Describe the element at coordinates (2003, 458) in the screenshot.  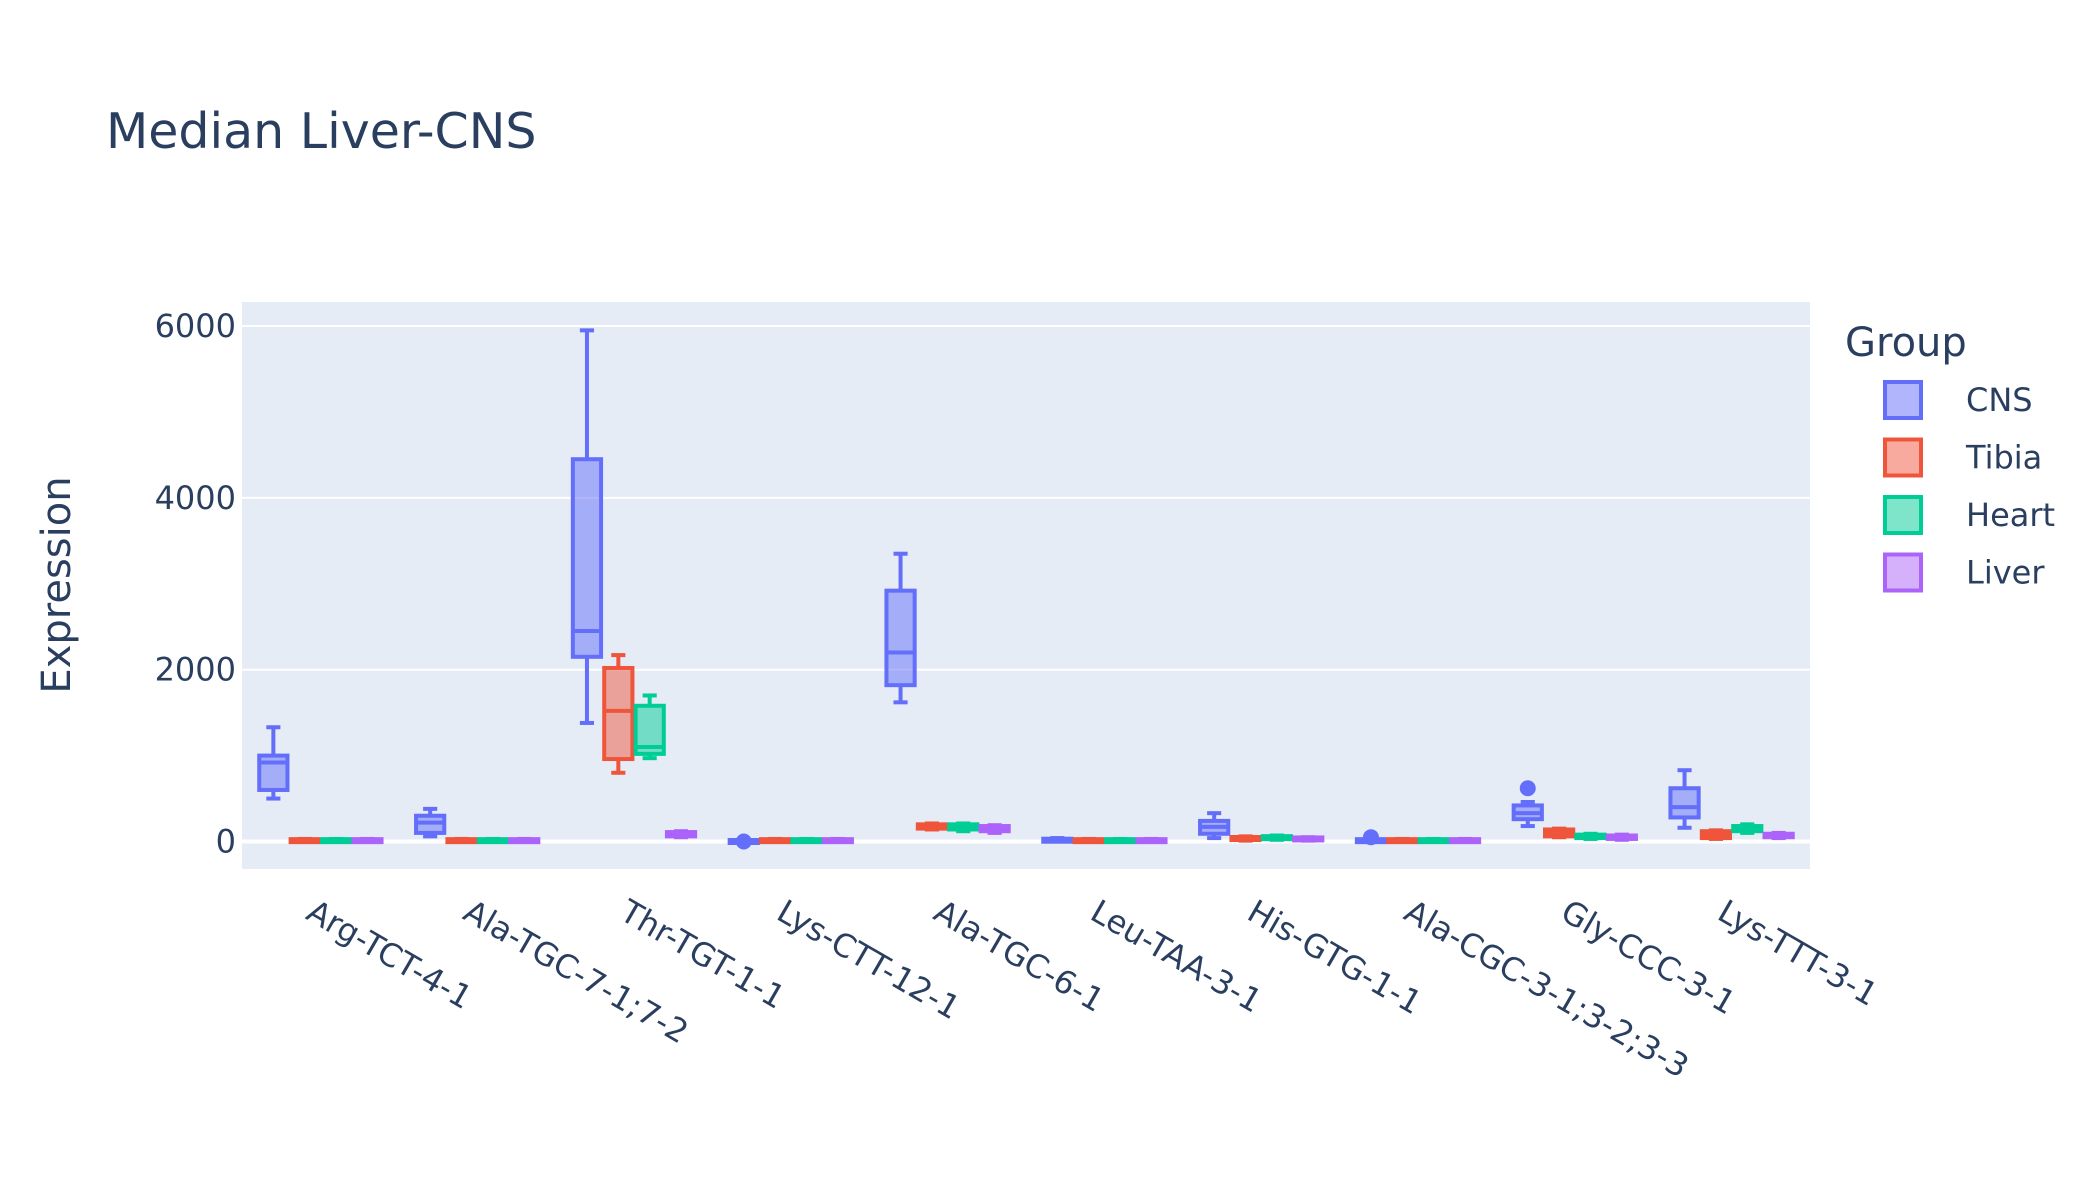
I see `legend-label: Tibia` at that location.